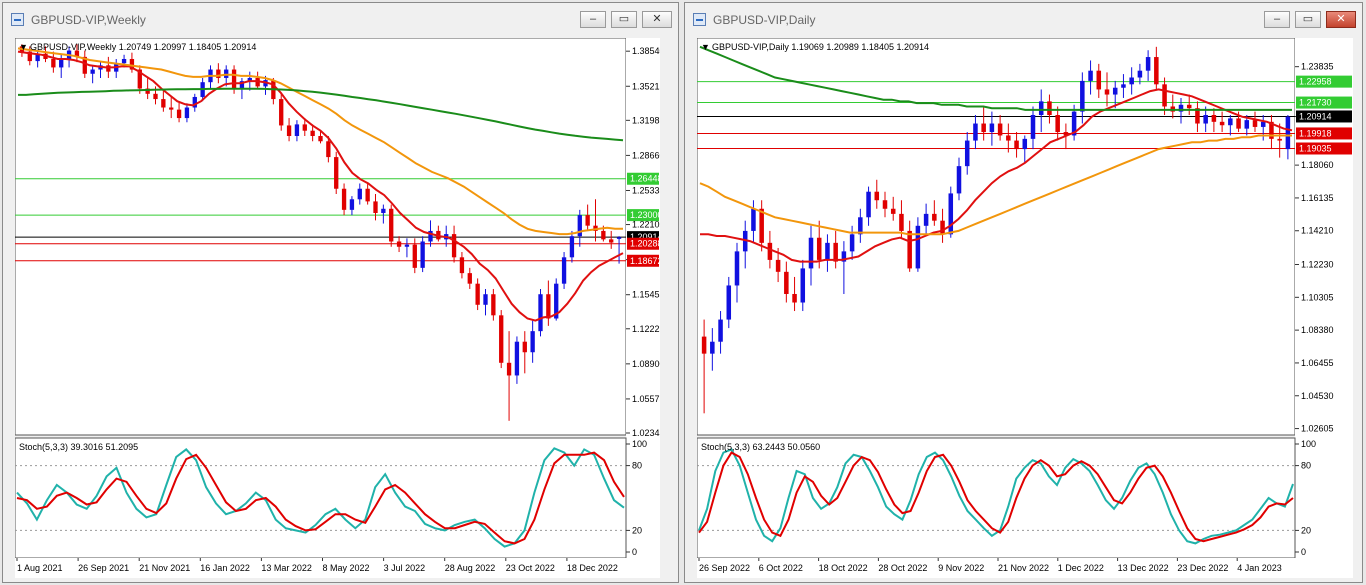 Image resolution: width=1366 pixels, height=585 pixels. I want to click on price-tick-label: 1.23835, so click(1317, 67).